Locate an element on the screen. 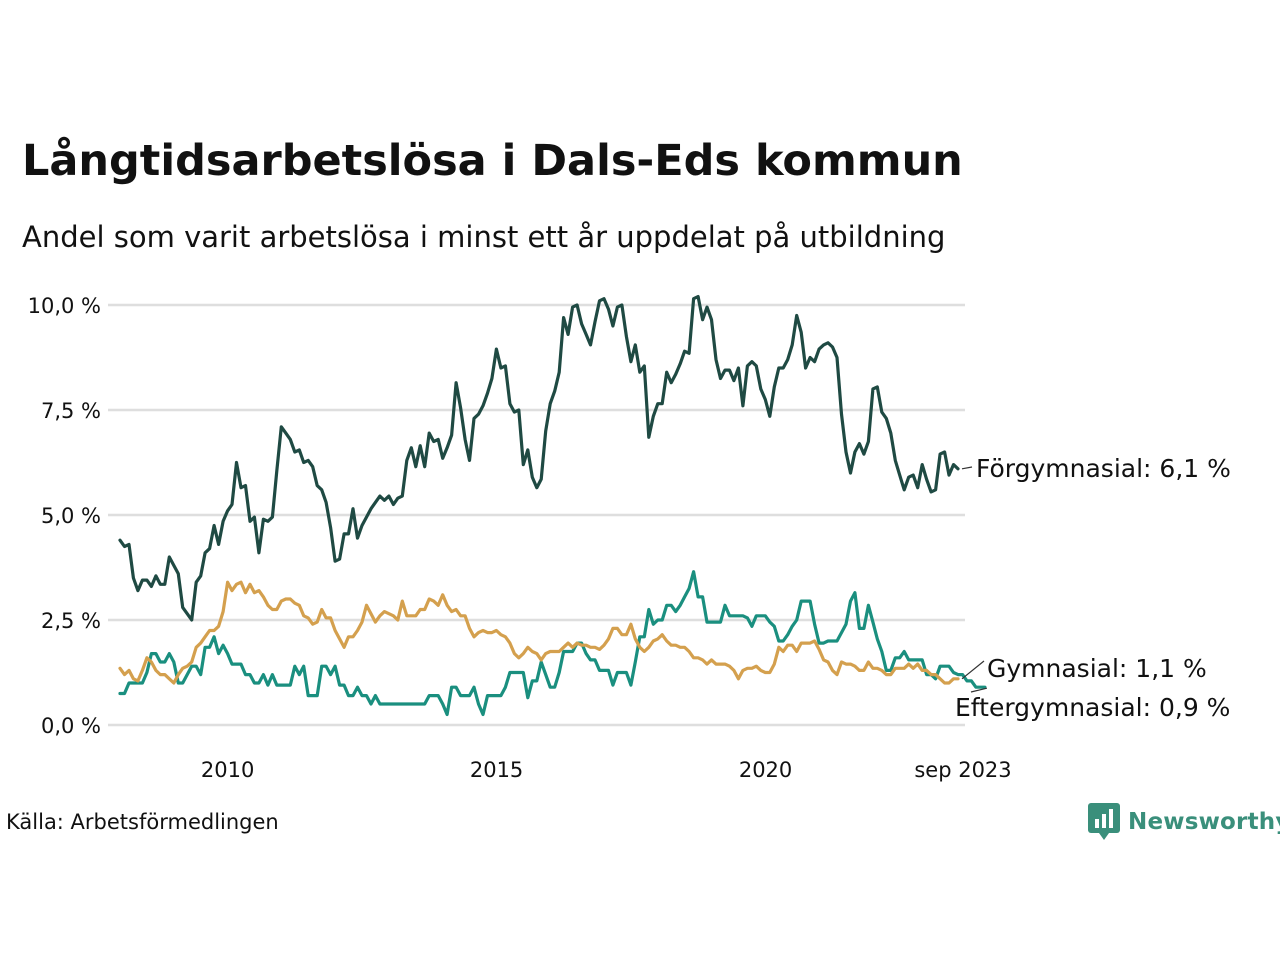  x-tick-label: sep 2023 is located at coordinates (962, 770).